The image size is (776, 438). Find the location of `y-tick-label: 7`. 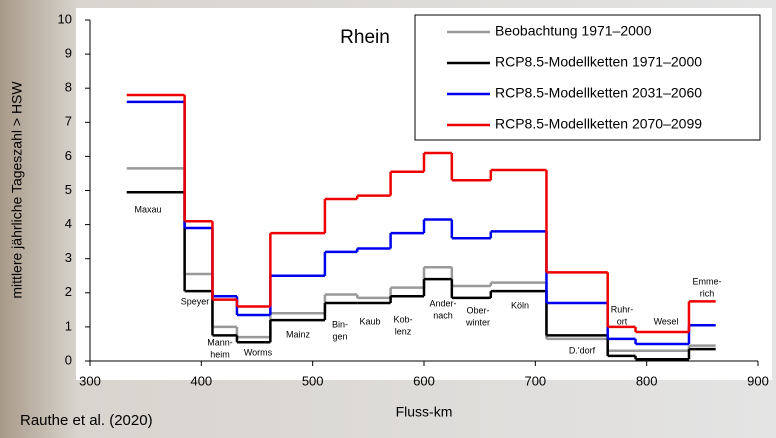

y-tick-label: 7 is located at coordinates (68, 121).